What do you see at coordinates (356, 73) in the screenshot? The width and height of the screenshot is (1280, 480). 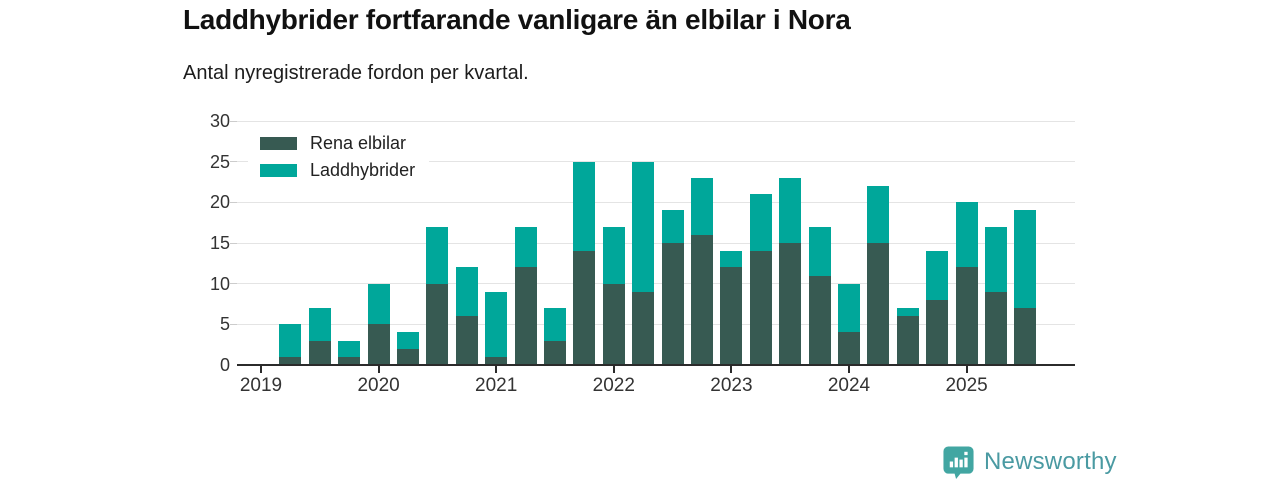 I see `page-subtitle: Antal nyregistrerade fordon per kvartal.` at bounding box center [356, 73].